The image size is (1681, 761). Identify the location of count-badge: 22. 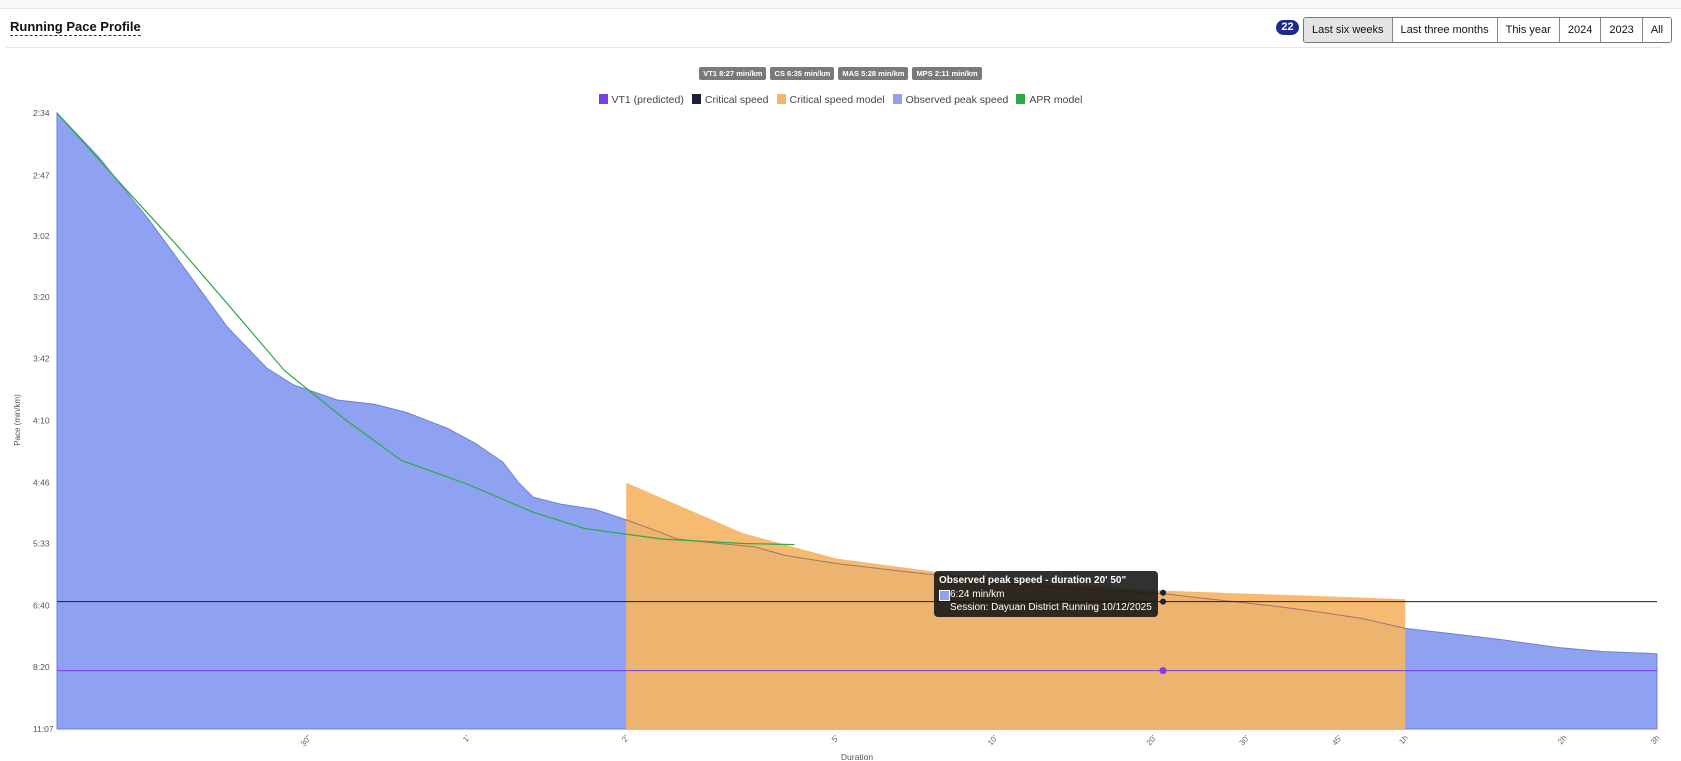
(1287, 27).